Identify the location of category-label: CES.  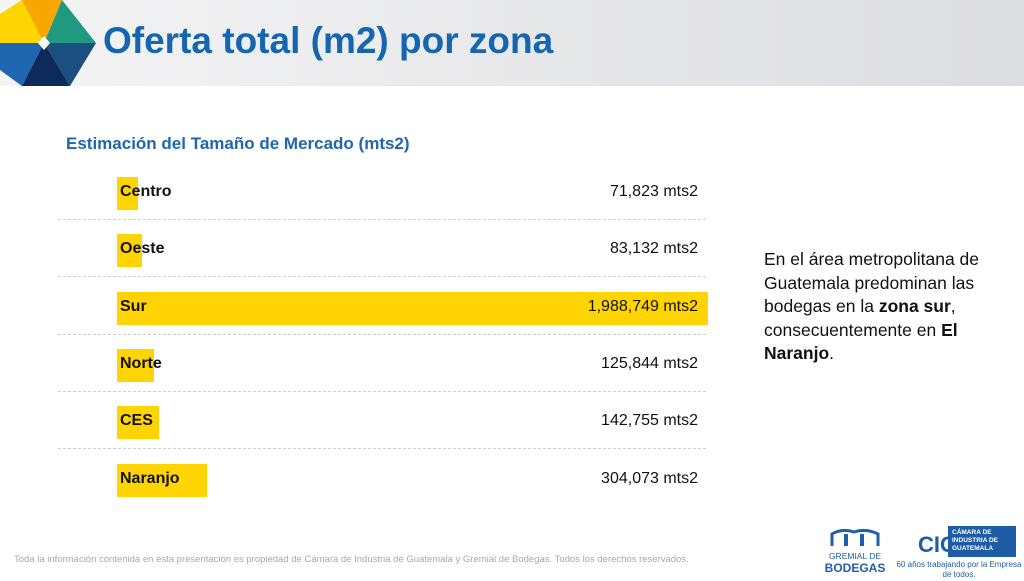
(136, 421).